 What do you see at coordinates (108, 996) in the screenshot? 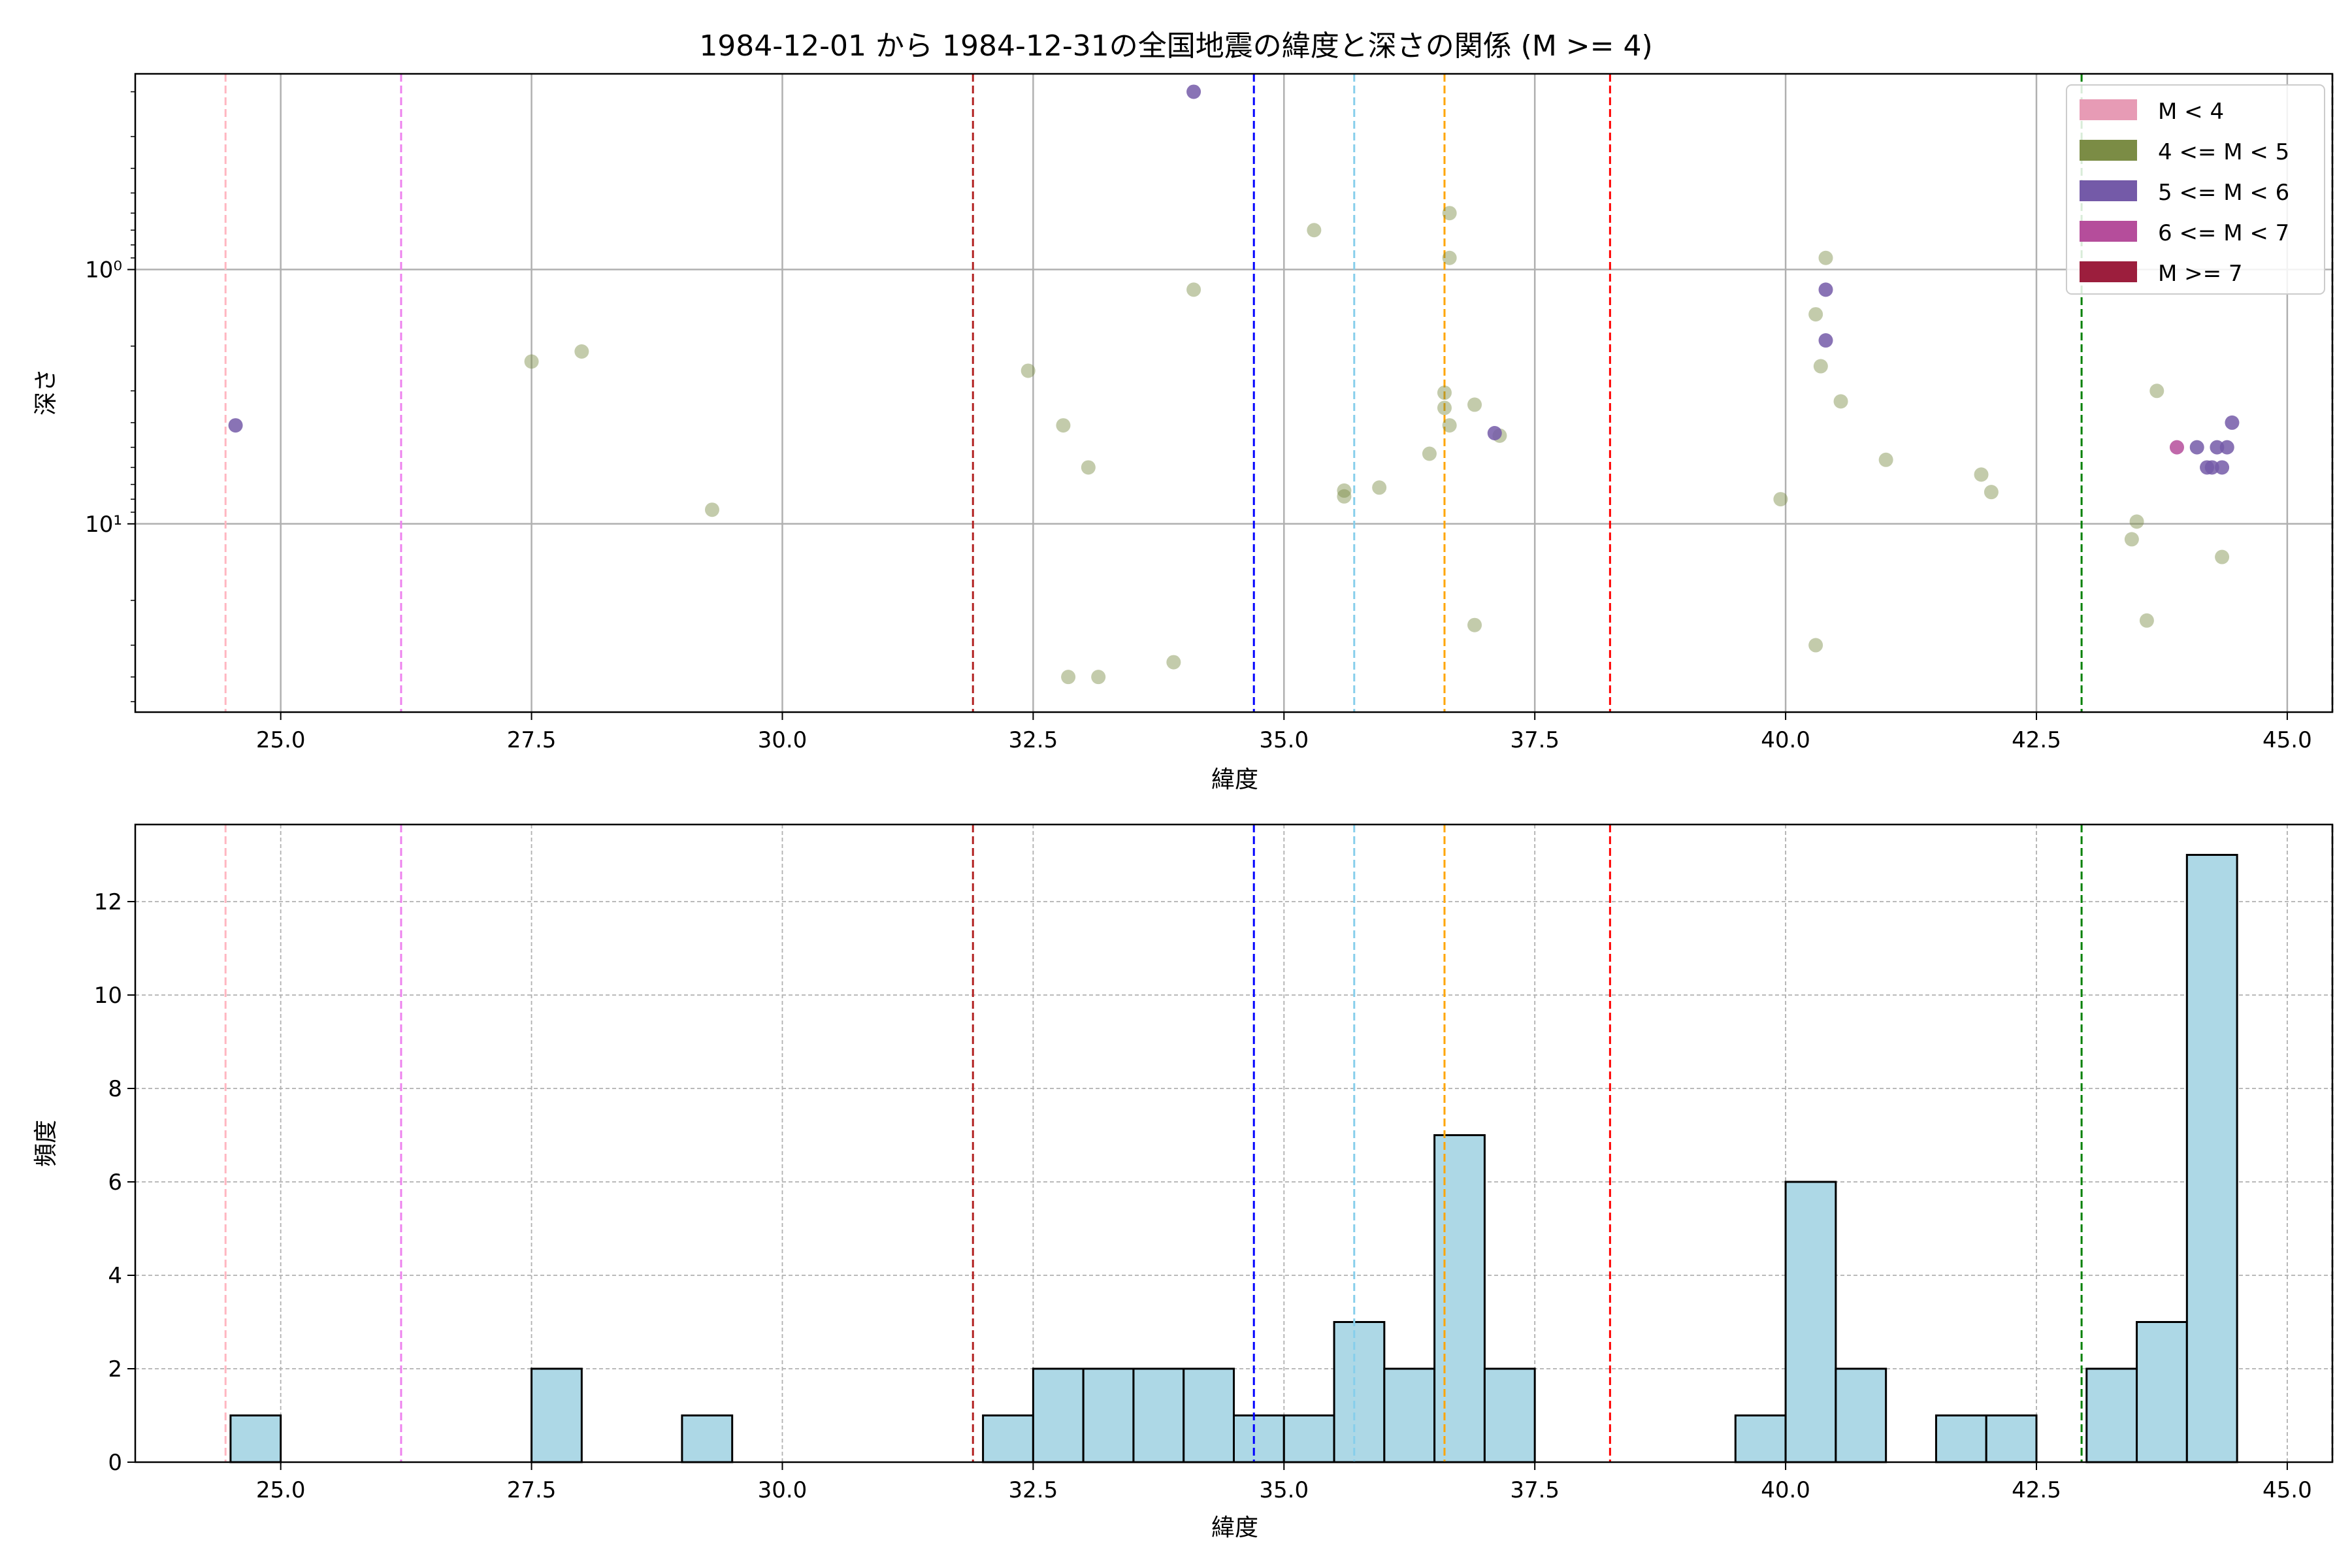
I see `histogram-y-tick-label: 10` at bounding box center [108, 996].